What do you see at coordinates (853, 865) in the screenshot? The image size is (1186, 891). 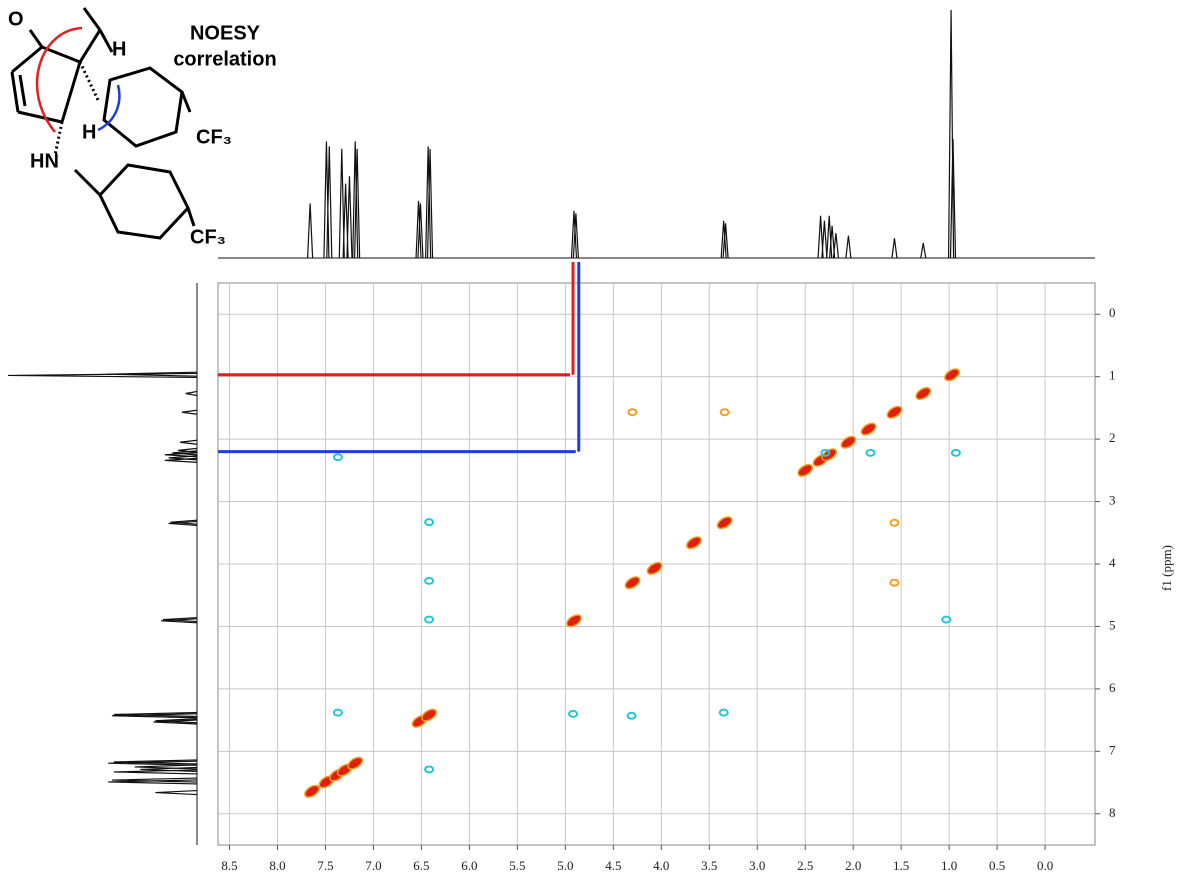 I see `x-tick-label: 2.0` at bounding box center [853, 865].